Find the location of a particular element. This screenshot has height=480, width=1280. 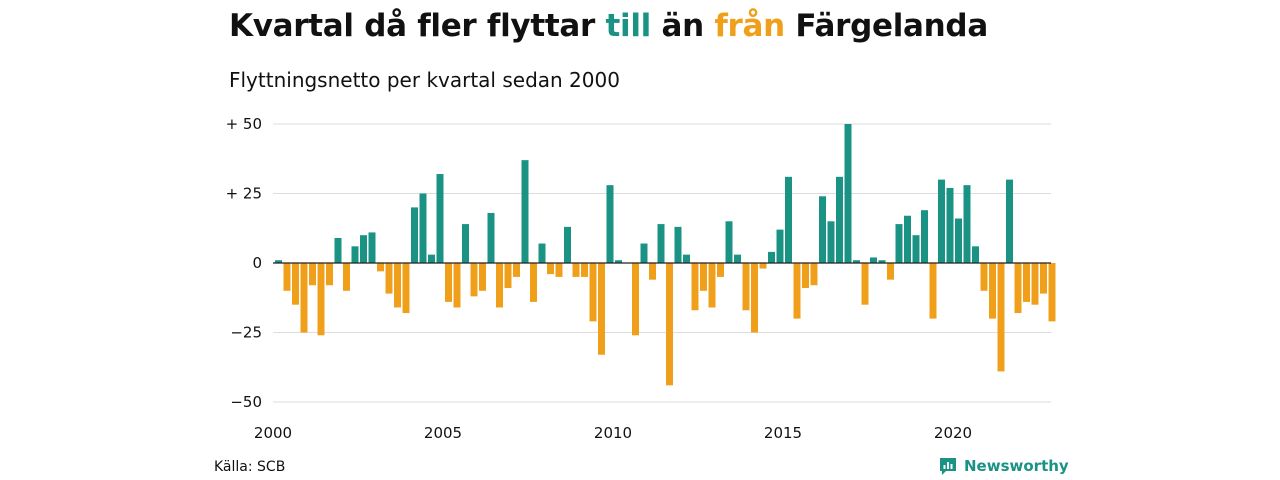

newsworthy-logo: Newsworthy is located at coordinates (1003, 466).